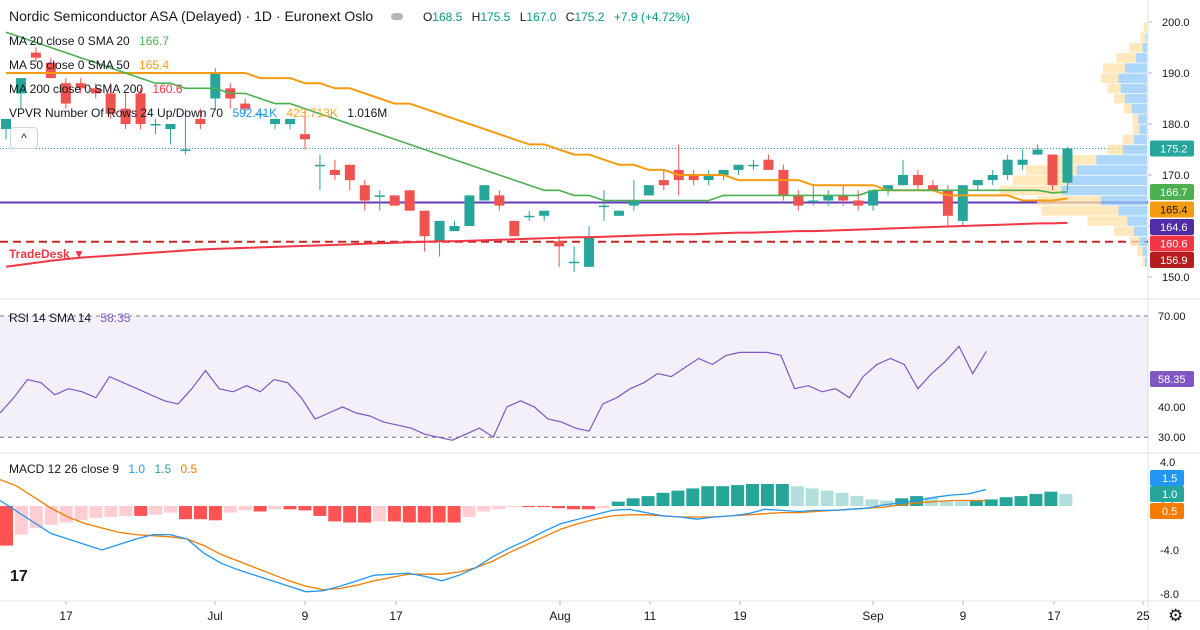 Image resolution: width=1200 pixels, height=630 pixels. What do you see at coordinates (1176, 176) in the screenshot?
I see `price-tick-label: 170.0` at bounding box center [1176, 176].